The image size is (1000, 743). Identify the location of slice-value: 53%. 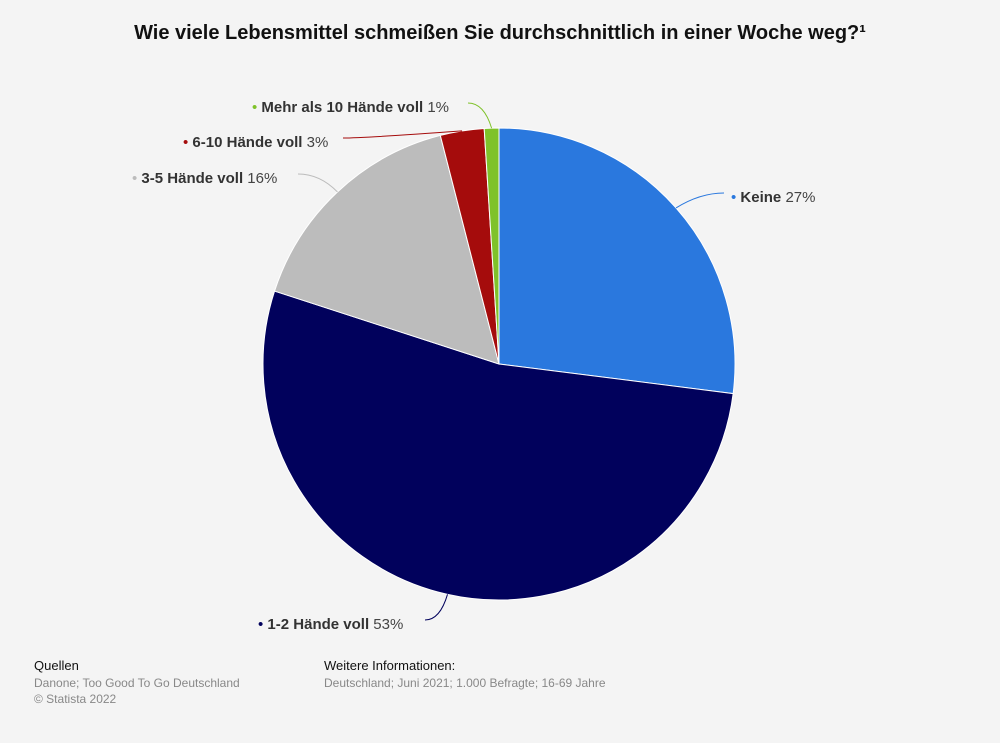
(386, 624).